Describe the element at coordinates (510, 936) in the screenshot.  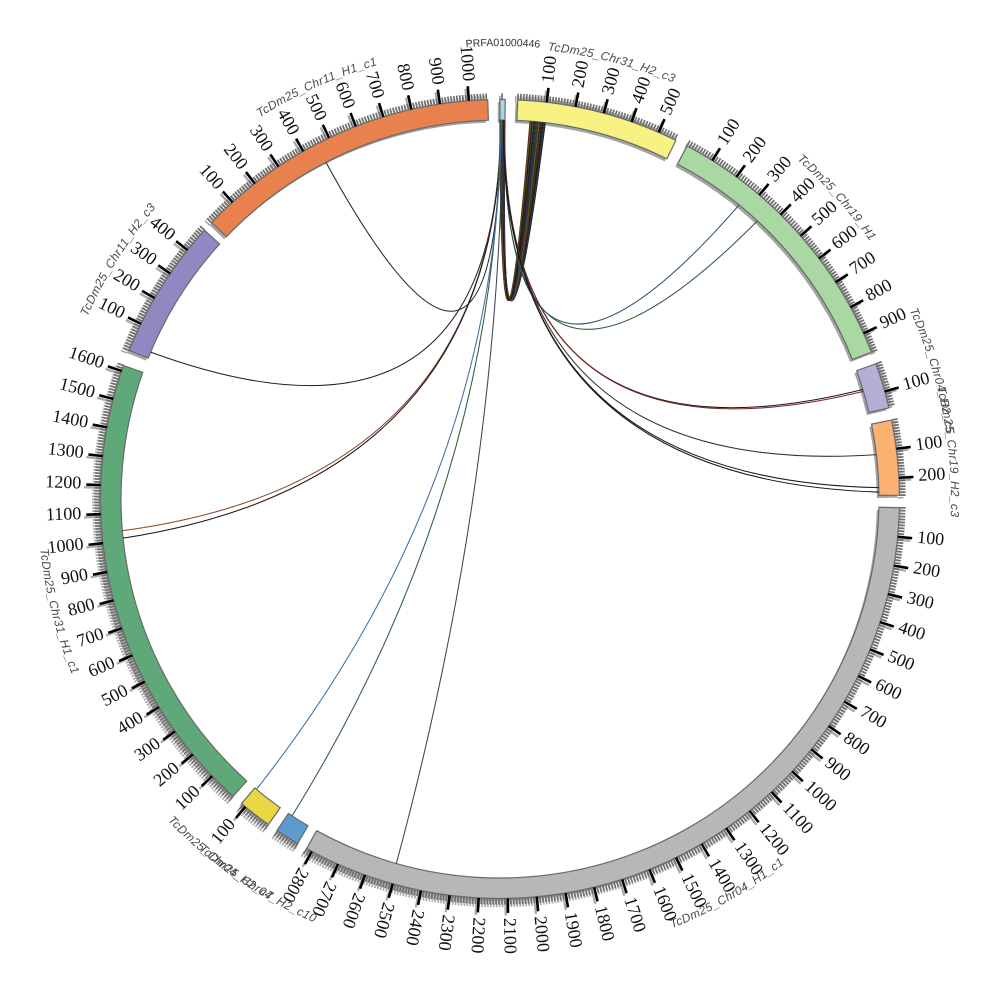
I see `svg-text: 2100` at that location.